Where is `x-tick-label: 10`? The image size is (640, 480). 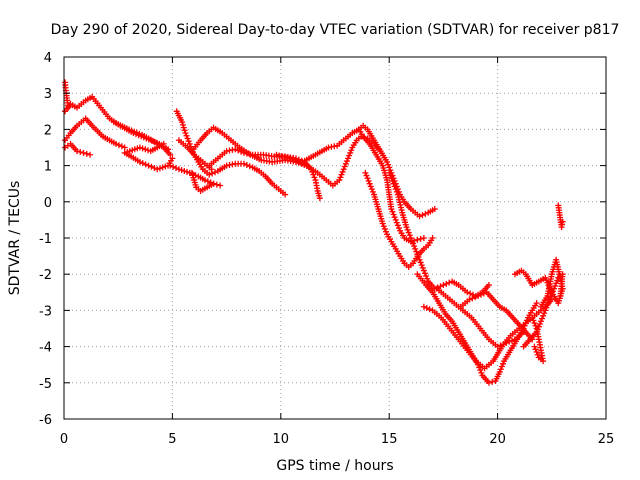 x-tick-label: 10 is located at coordinates (281, 439).